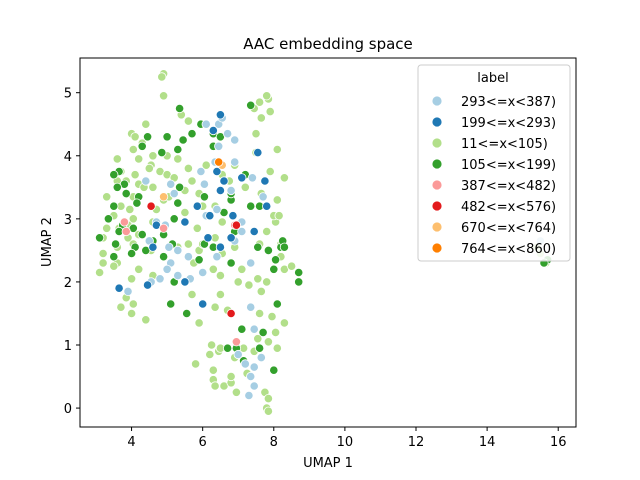 The width and height of the screenshot is (640, 480). I want to click on legend-label: 105<=x<199), so click(508, 165).